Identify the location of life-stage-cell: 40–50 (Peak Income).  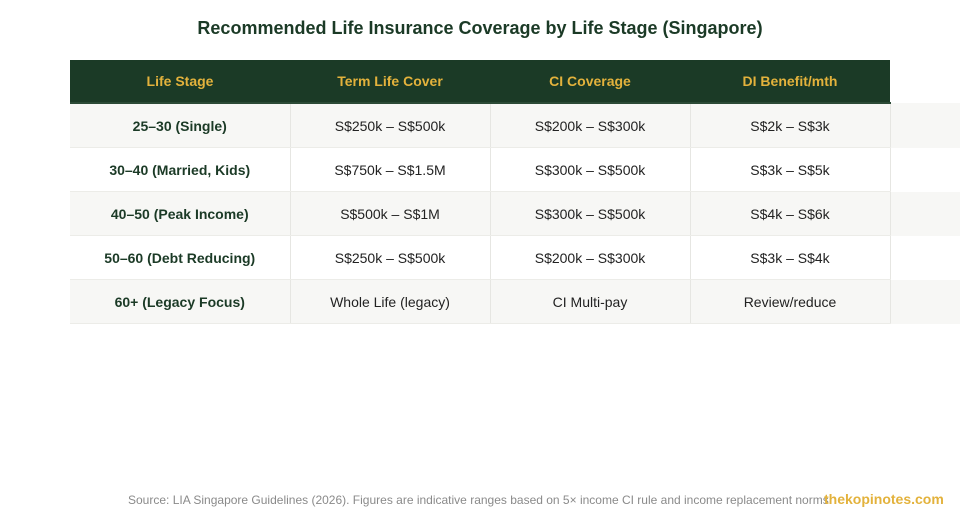
(180, 213).